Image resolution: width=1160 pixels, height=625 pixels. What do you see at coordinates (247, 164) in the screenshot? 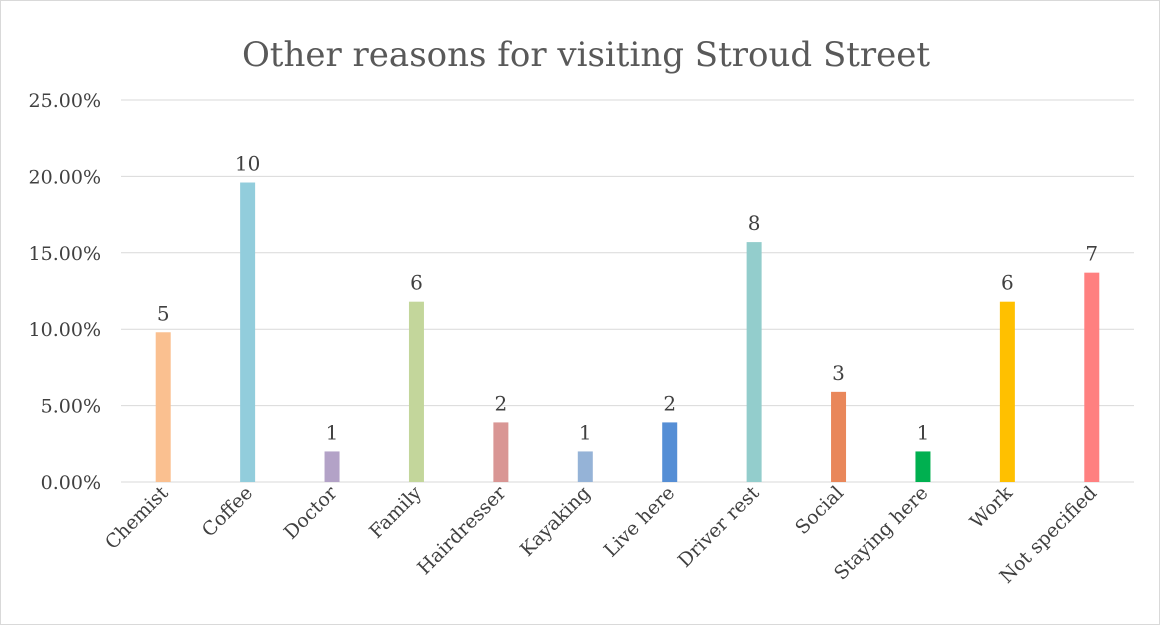
I see `data-label: 10` at bounding box center [247, 164].